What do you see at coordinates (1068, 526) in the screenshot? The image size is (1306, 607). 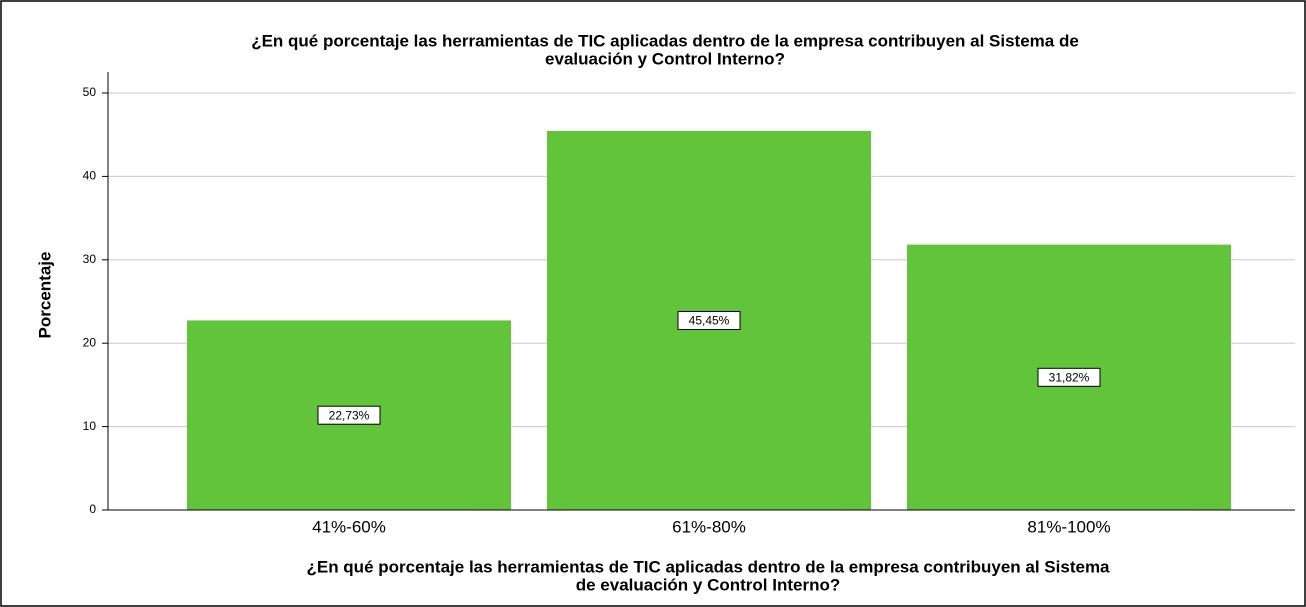 I see `x-tick-label: 81%-100%` at bounding box center [1068, 526].